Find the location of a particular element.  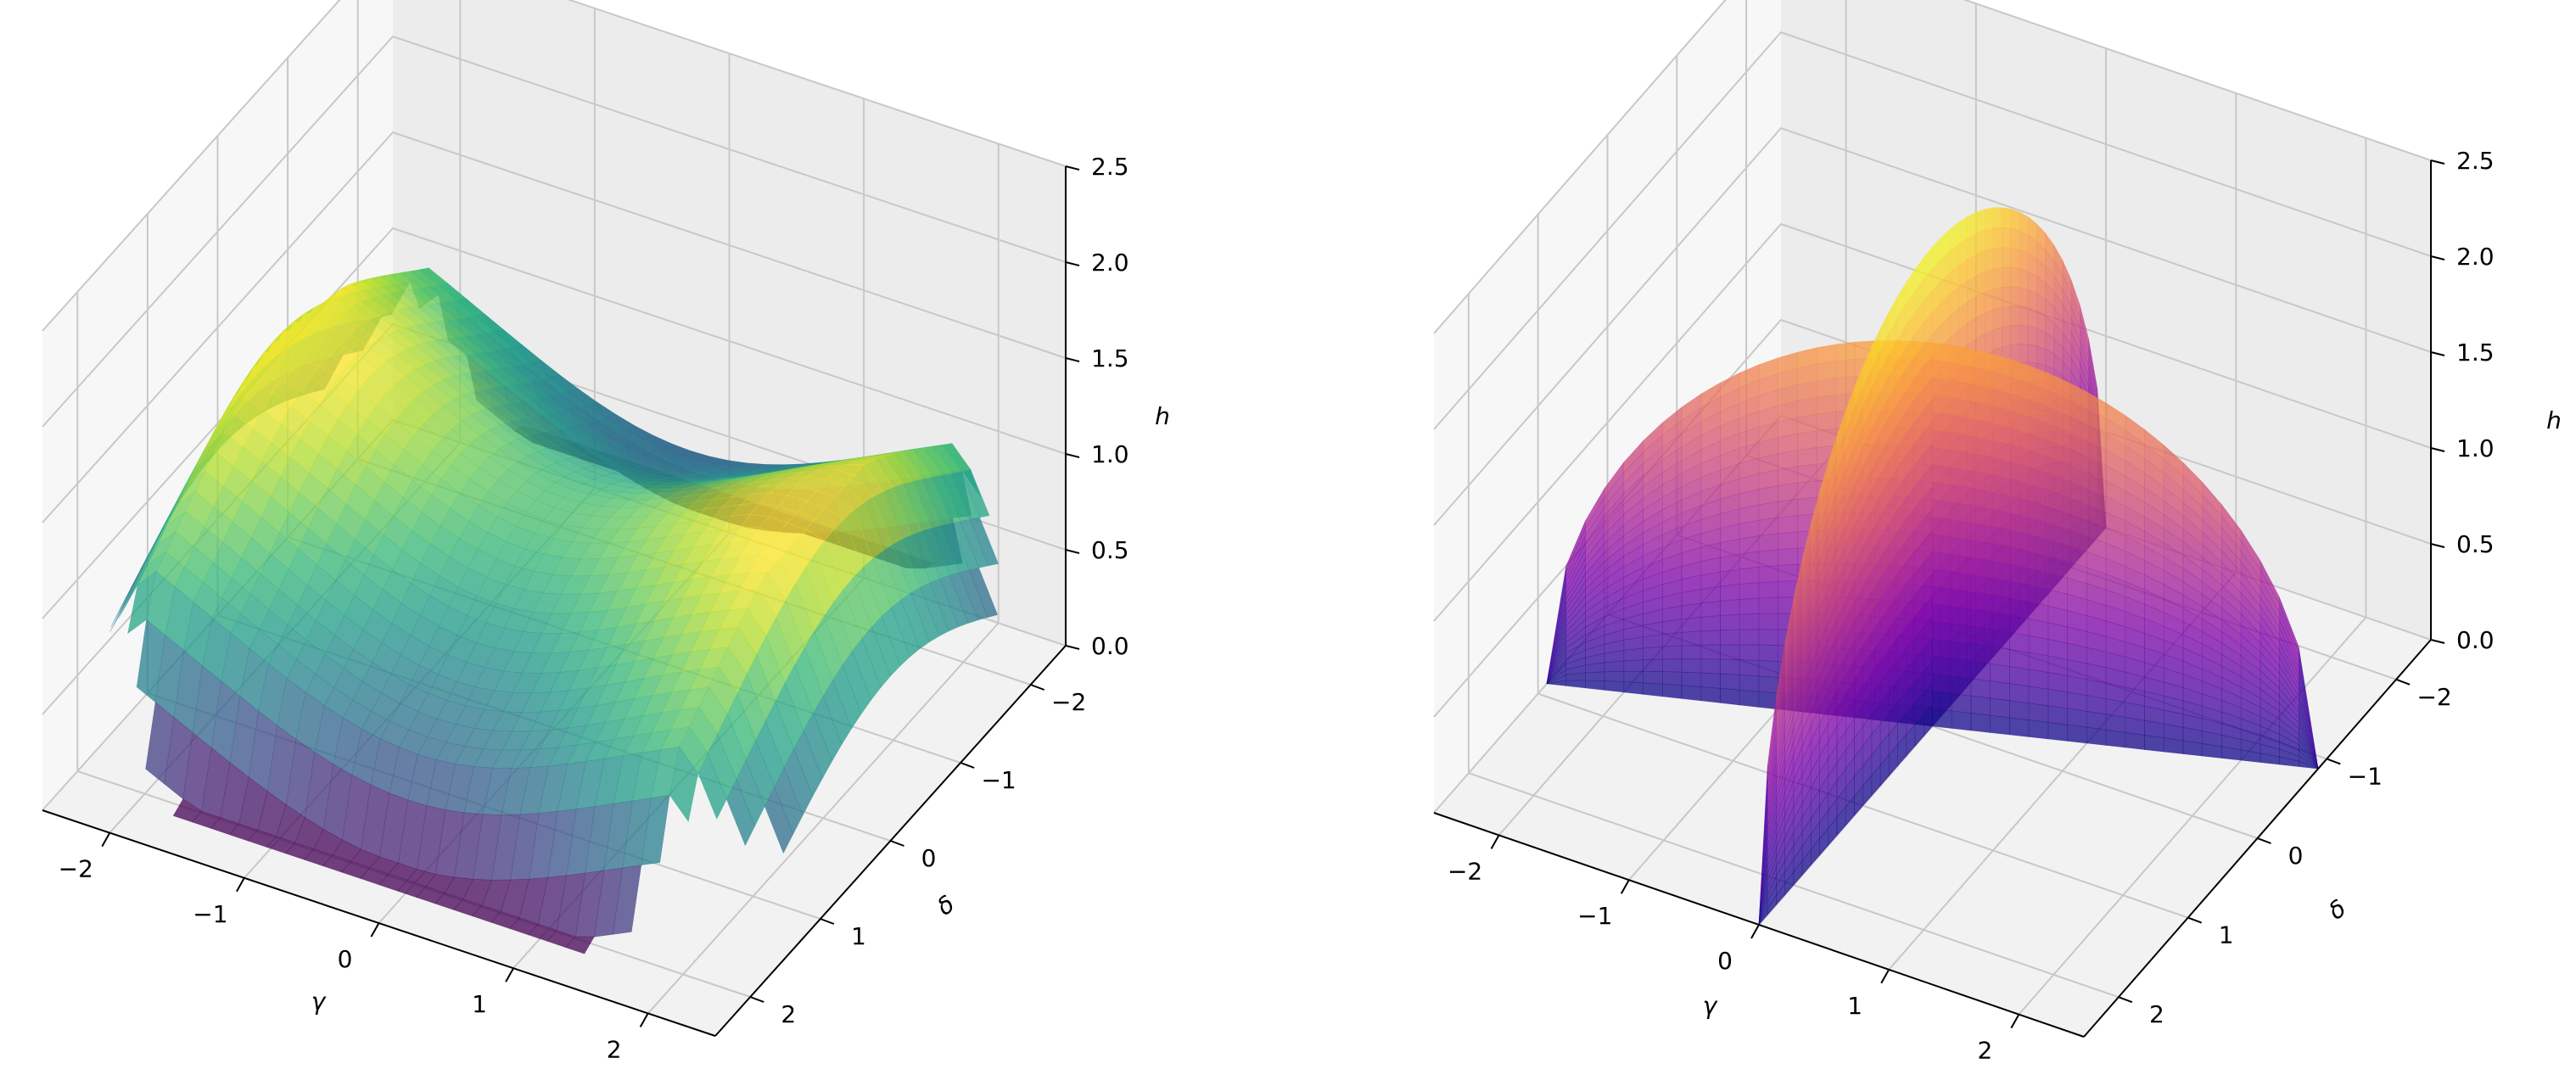

z-tick-label: 1.5 is located at coordinates (1110, 358).